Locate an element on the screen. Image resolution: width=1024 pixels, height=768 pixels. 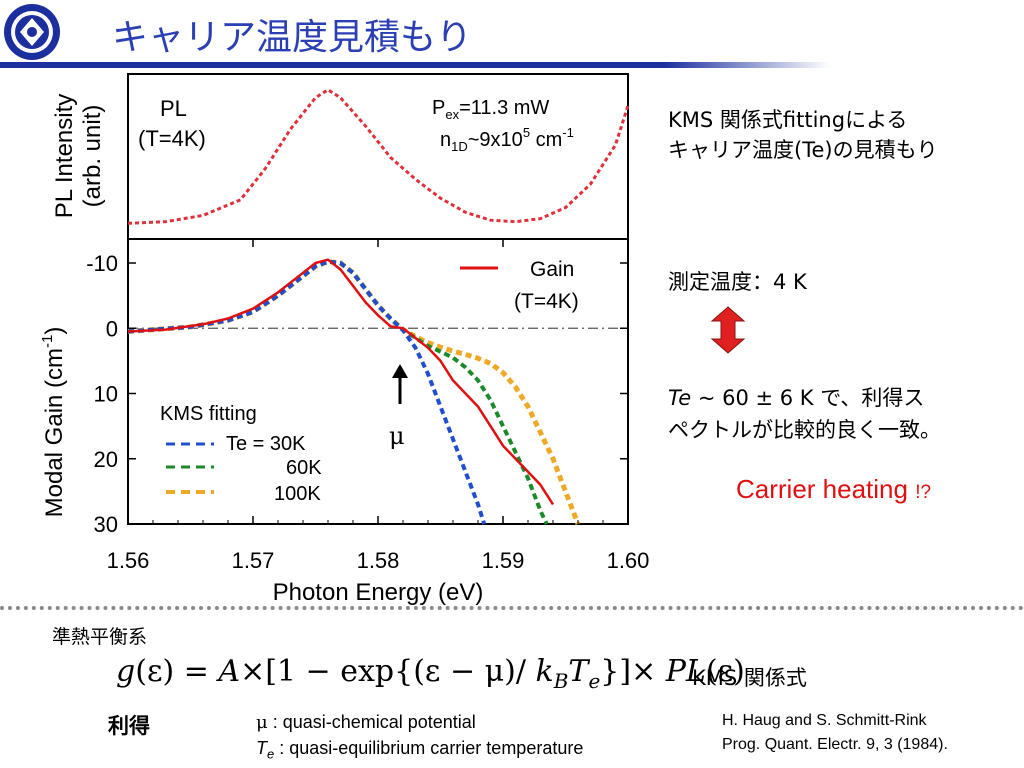
y-tick-label: 20 is located at coordinates (106, 459).